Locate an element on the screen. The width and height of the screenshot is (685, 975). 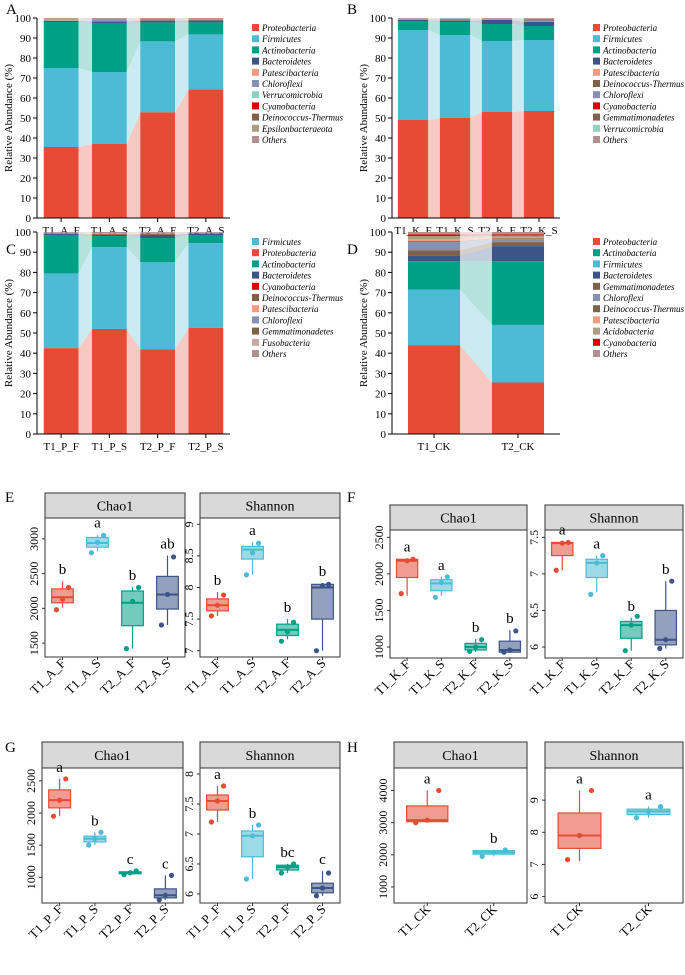
flow-others is located at coordinates (85, 233).